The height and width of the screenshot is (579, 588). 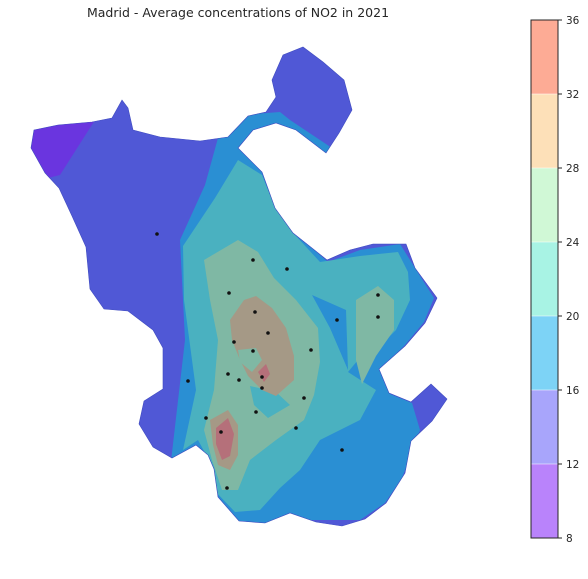 I want to click on colorbar-tick-label: 24, so click(x=573, y=243).